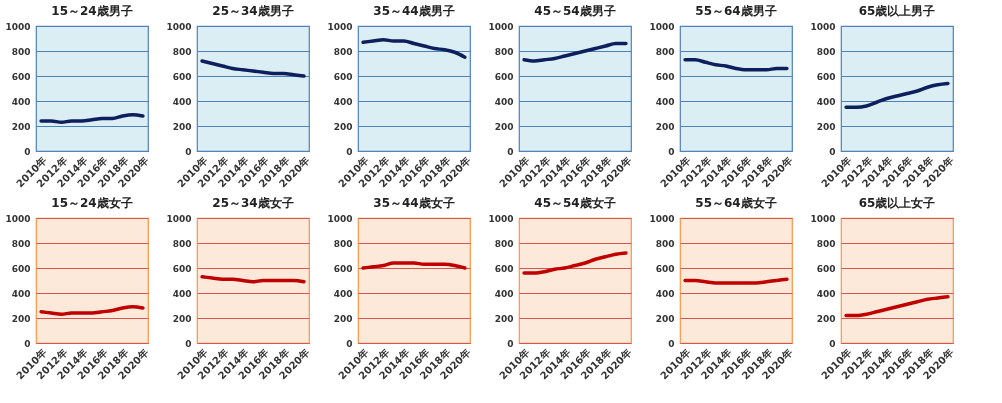  I want to click on chart-title: 35～44歳男子, so click(414, 11).